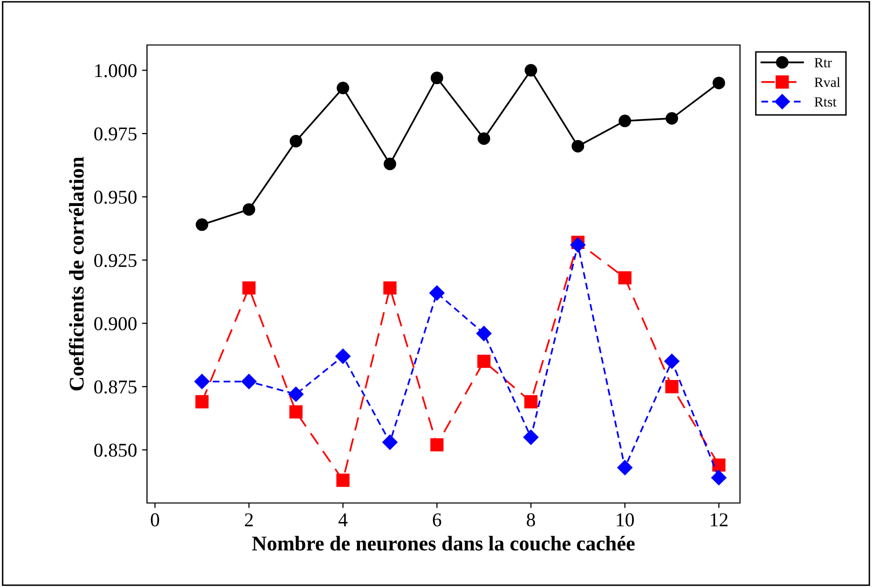 Image resolution: width=872 pixels, height=587 pixels. What do you see at coordinates (531, 519) in the screenshot?
I see `x-tick-label: 8` at bounding box center [531, 519].